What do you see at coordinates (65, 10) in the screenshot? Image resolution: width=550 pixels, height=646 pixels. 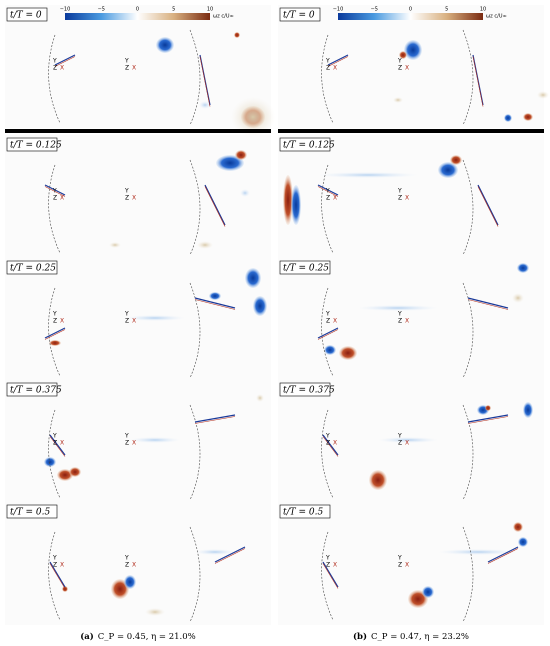 I see `colorbar-tick: −10` at bounding box center [65, 10].